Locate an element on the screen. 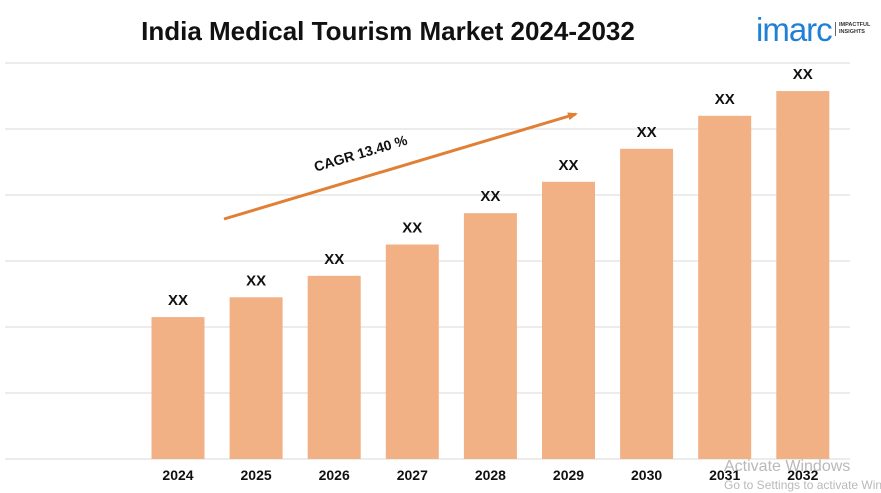  data-label-2024: XX is located at coordinates (178, 300).